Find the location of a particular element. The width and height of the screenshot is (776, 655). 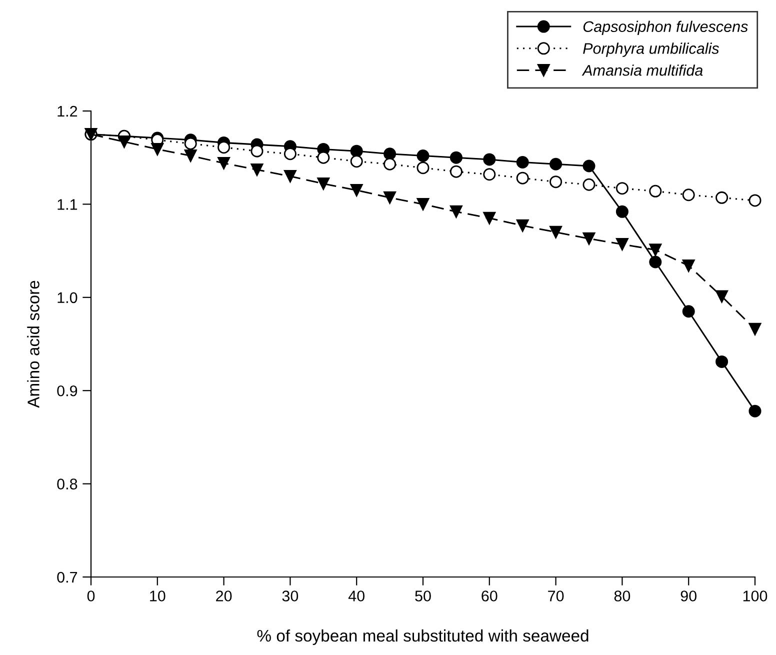

y-axis-title: Amino acid score is located at coordinates (33, 344).